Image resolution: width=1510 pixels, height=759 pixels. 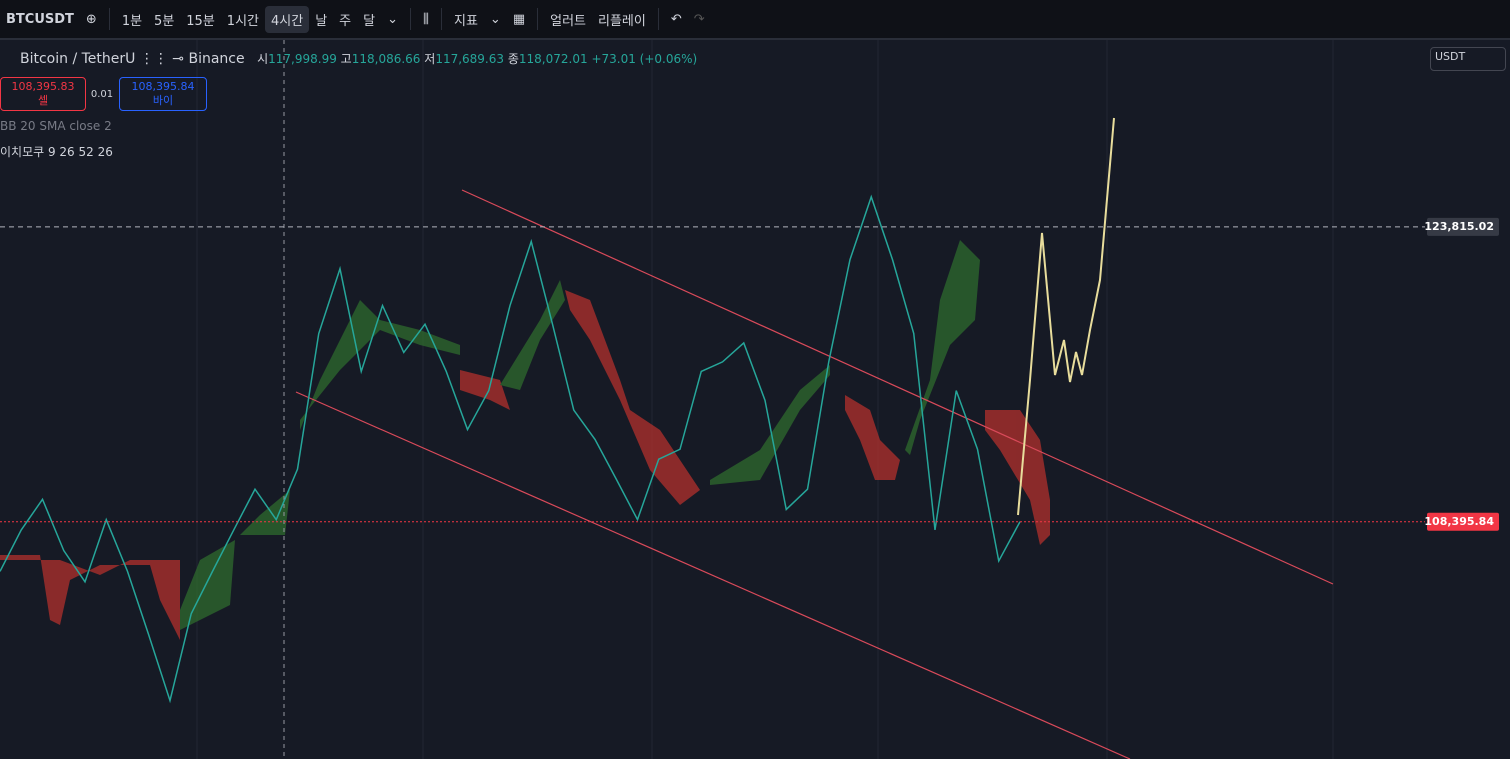 I want to click on exchange: Binance, so click(x=216, y=59).